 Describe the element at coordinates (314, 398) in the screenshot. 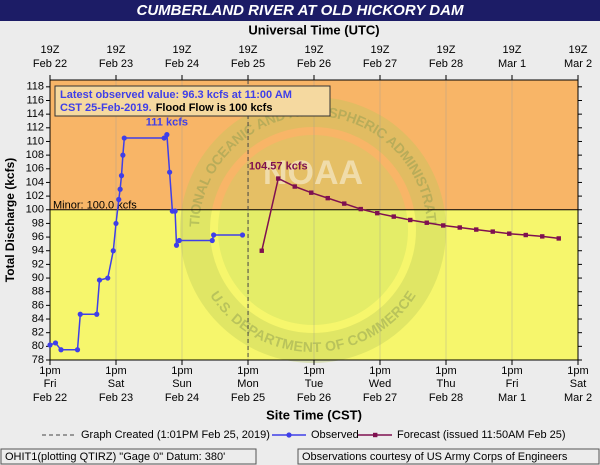

I see `x-tick-date: Feb 26` at that location.